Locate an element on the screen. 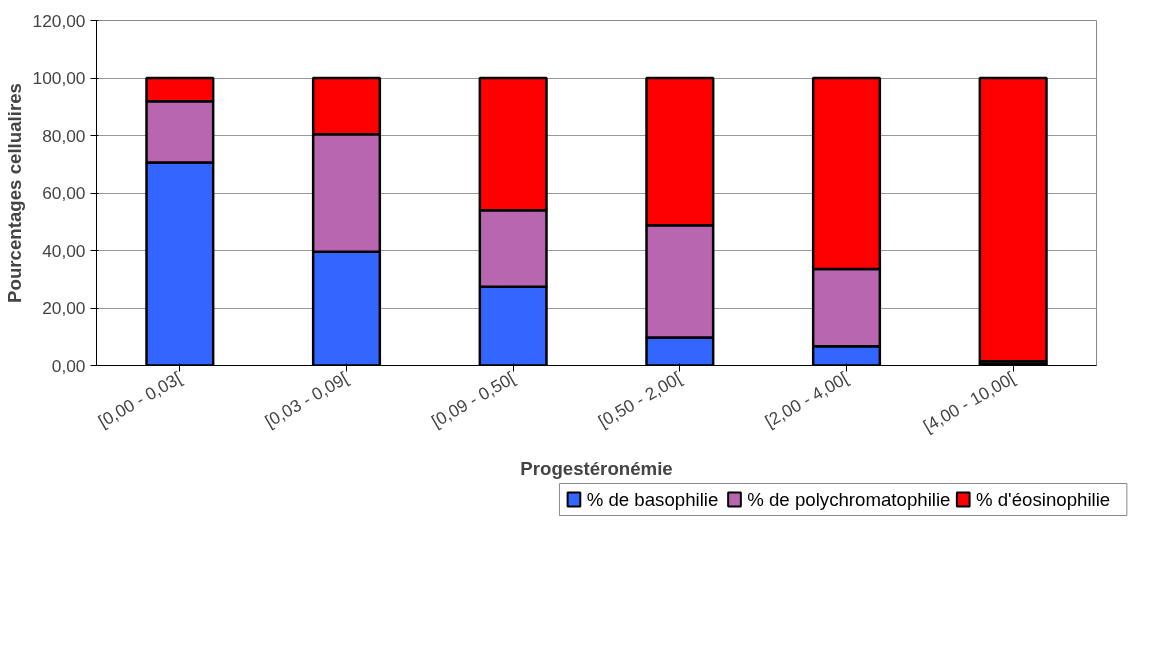 The width and height of the screenshot is (1149, 658). y-axis-title: Pourcentages cellualires is located at coordinates (14, 193).